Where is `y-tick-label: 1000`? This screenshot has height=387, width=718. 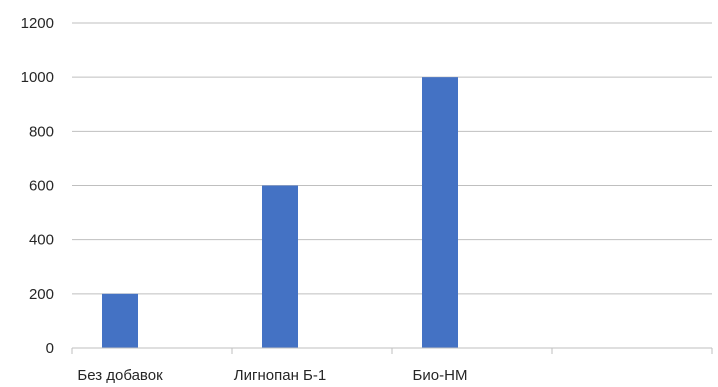 y-tick-label: 1000 is located at coordinates (37, 77).